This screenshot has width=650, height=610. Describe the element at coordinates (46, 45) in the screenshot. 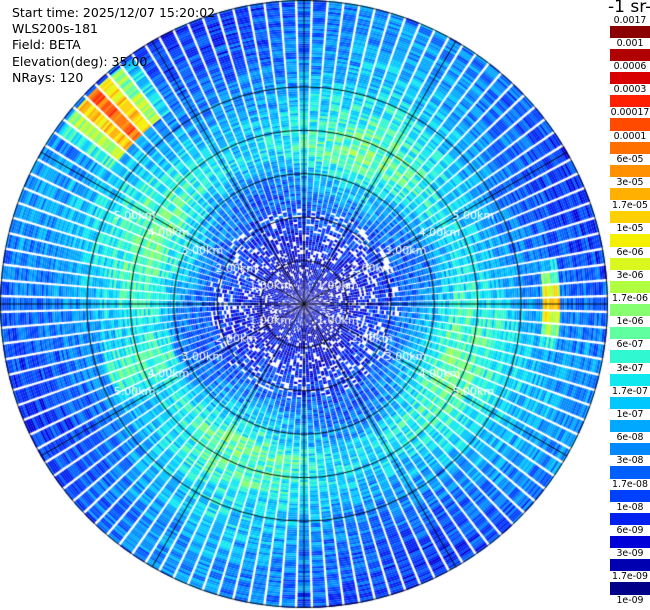

I see `field-name: Field: BETA` at that location.